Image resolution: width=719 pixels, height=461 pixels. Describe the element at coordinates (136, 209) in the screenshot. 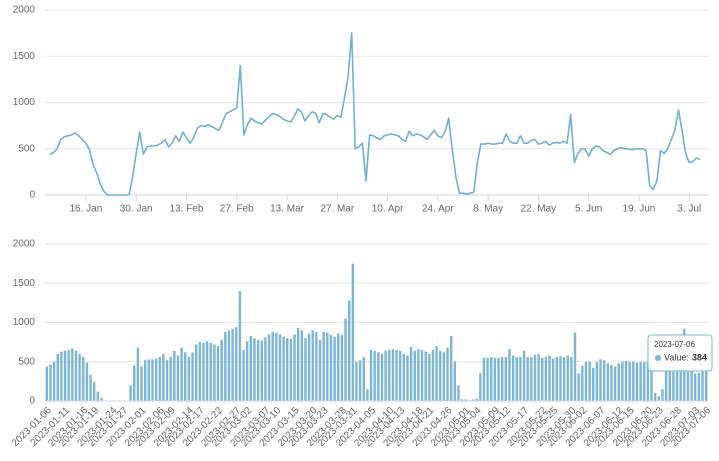

I see `x-tick-label: 30. Jan` at that location.